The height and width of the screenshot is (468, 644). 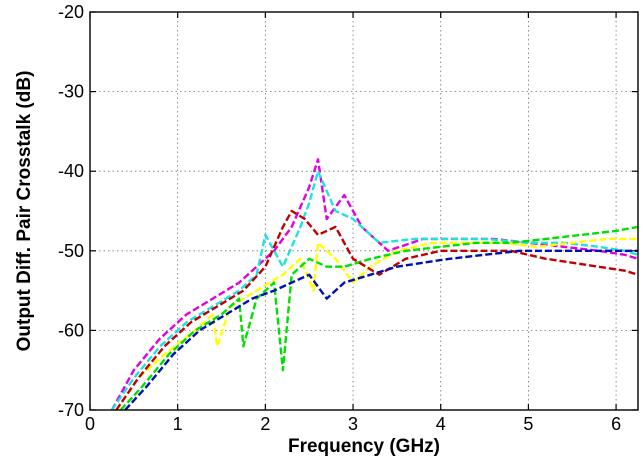 What do you see at coordinates (90, 424) in the screenshot?
I see `x-tick-label: 0` at bounding box center [90, 424].